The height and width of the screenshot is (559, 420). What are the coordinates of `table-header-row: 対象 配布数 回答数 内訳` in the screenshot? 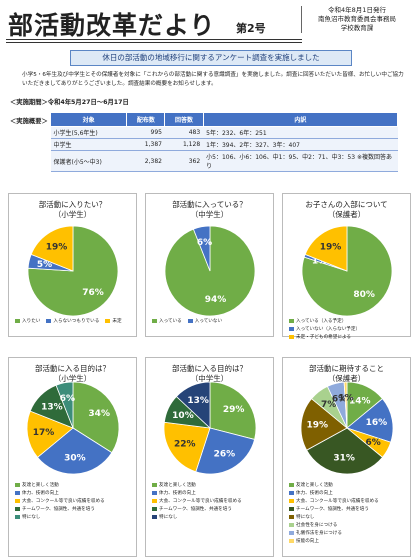 It's located at (224, 119).